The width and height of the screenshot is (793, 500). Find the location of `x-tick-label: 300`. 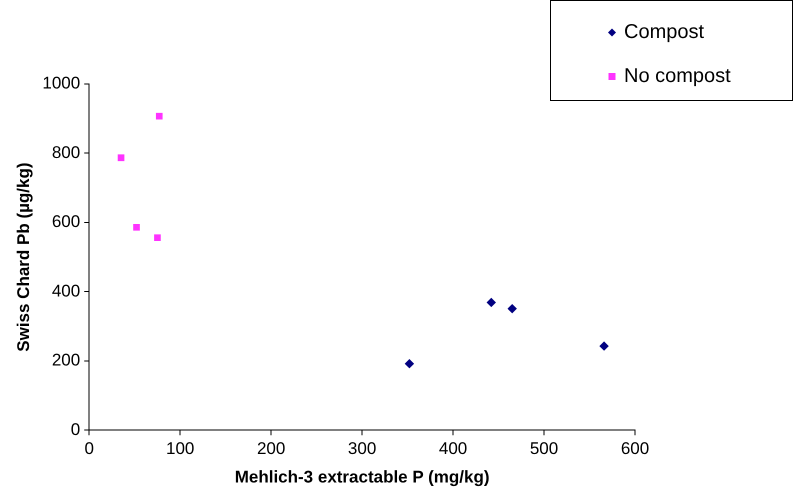

x-tick-label: 300 is located at coordinates (362, 448).